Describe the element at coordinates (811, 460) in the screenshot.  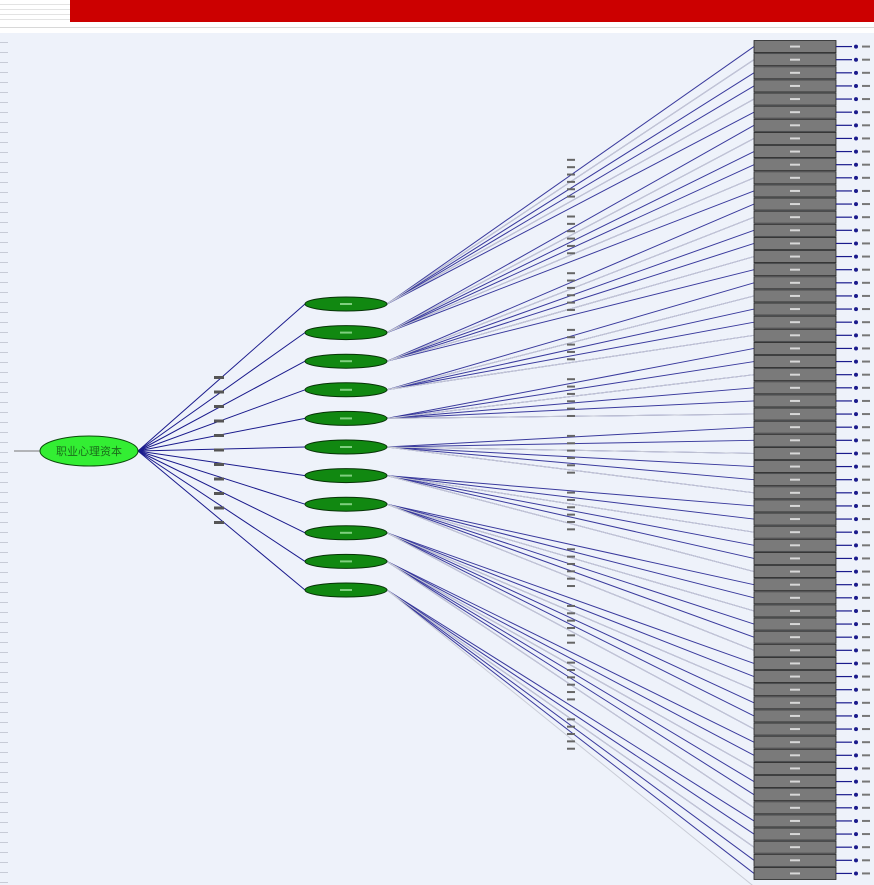
I see `indicator-boxes` at that location.